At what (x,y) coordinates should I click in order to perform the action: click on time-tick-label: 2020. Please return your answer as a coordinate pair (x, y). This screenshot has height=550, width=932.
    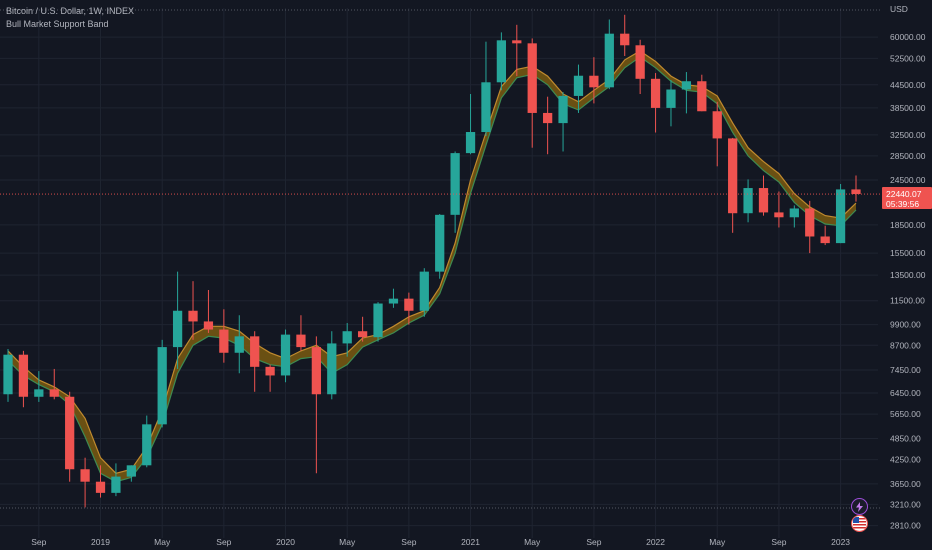
    Looking at the image, I should click on (285, 542).